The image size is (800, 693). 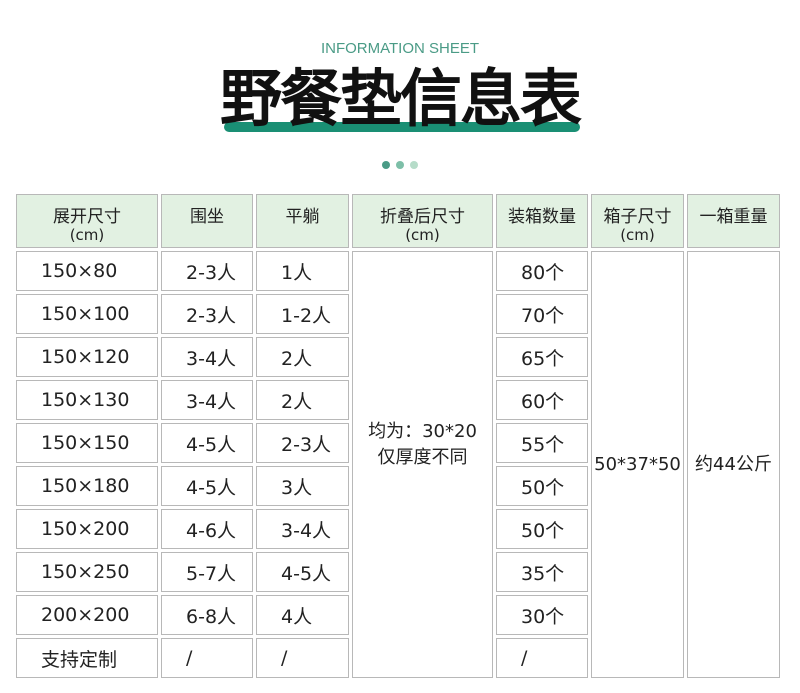 What do you see at coordinates (400, 98) in the screenshot?
I see `page-title: 野餐垫信息表` at bounding box center [400, 98].